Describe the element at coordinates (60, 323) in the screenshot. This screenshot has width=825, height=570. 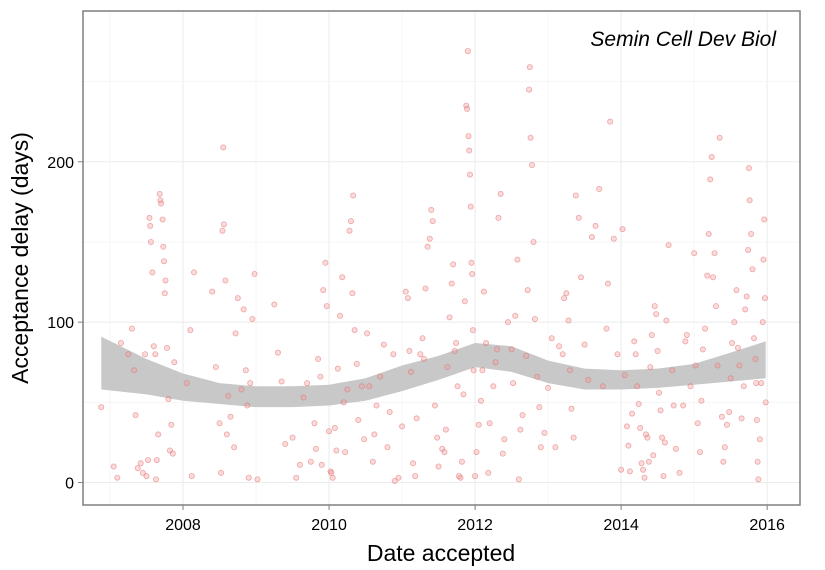
I see `y-tick-label: 100` at that location.